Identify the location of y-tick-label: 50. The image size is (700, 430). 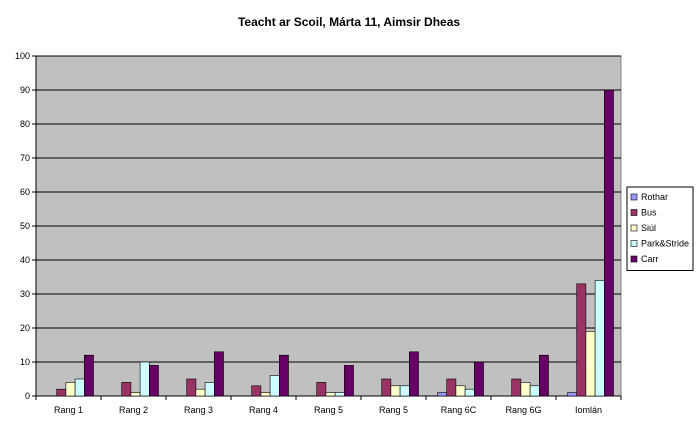
(25, 226).